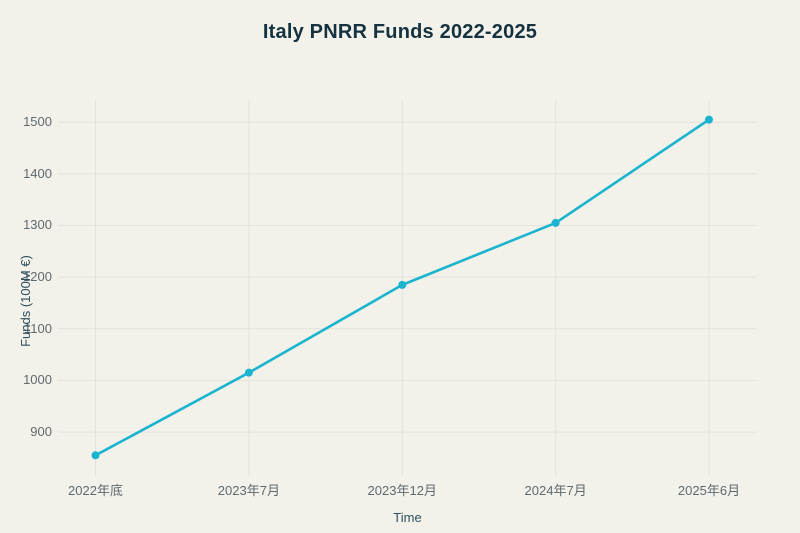  What do you see at coordinates (95, 490) in the screenshot?
I see `x-tick-label: 2022年底` at bounding box center [95, 490].